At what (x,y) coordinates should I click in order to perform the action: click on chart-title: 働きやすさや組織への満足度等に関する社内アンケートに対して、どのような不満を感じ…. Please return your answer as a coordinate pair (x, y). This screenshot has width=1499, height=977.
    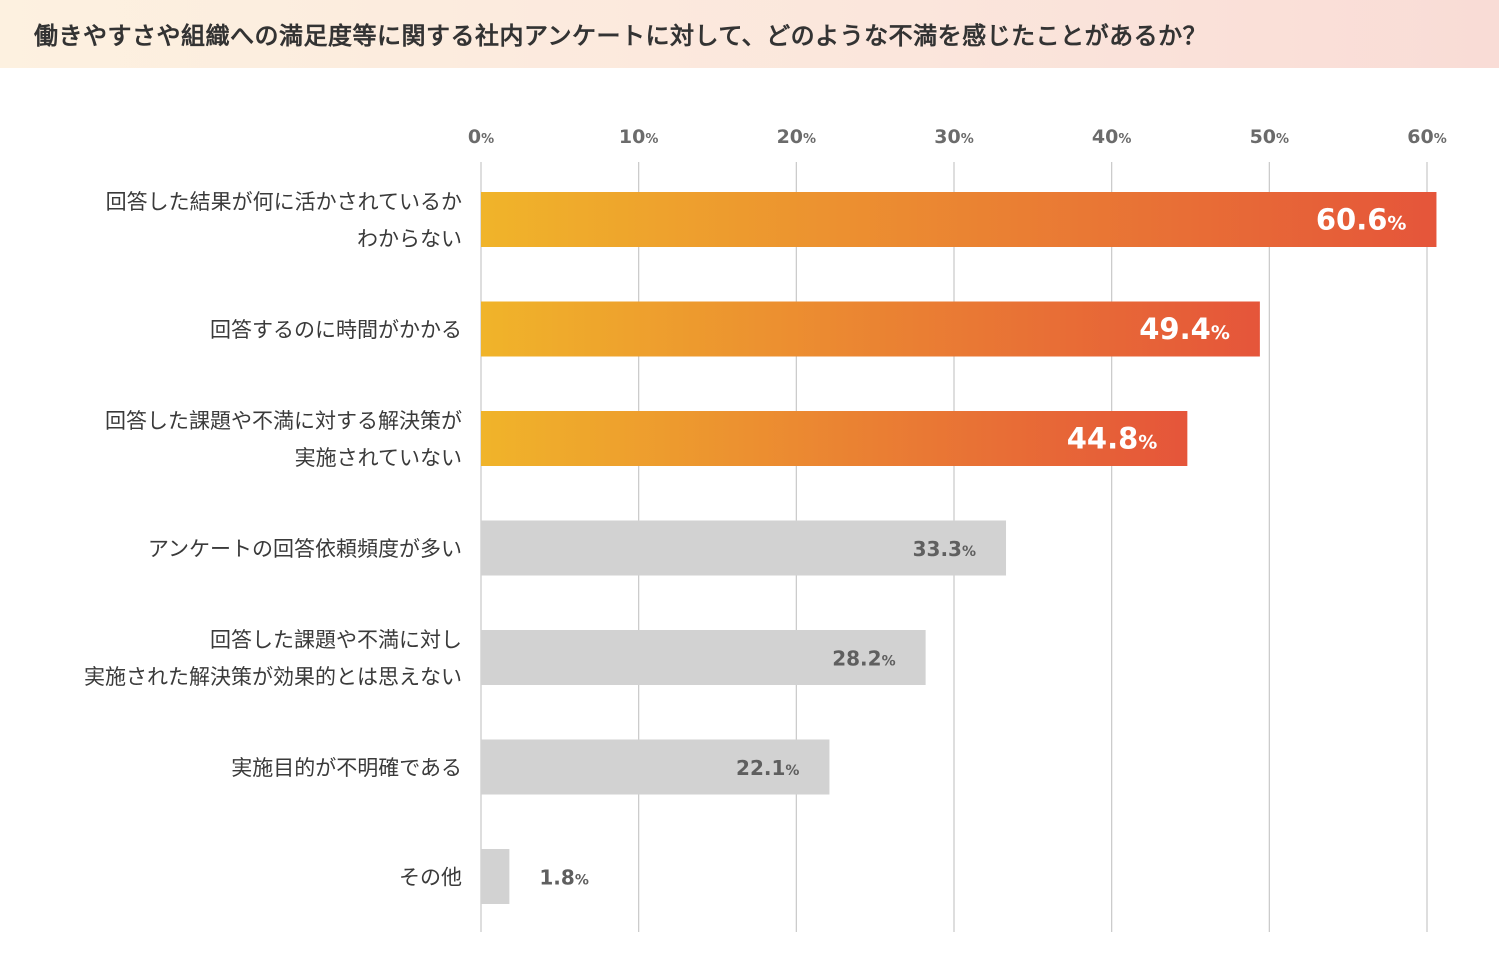
    Looking at the image, I should click on (621, 36).